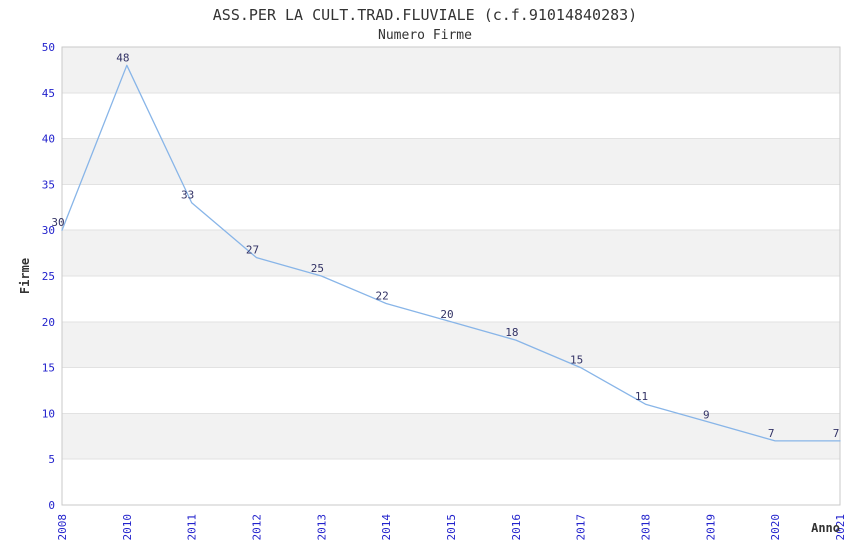 This screenshot has width=850, height=550. What do you see at coordinates (62, 527) in the screenshot?
I see `x-tick-label: 2008` at bounding box center [62, 527].